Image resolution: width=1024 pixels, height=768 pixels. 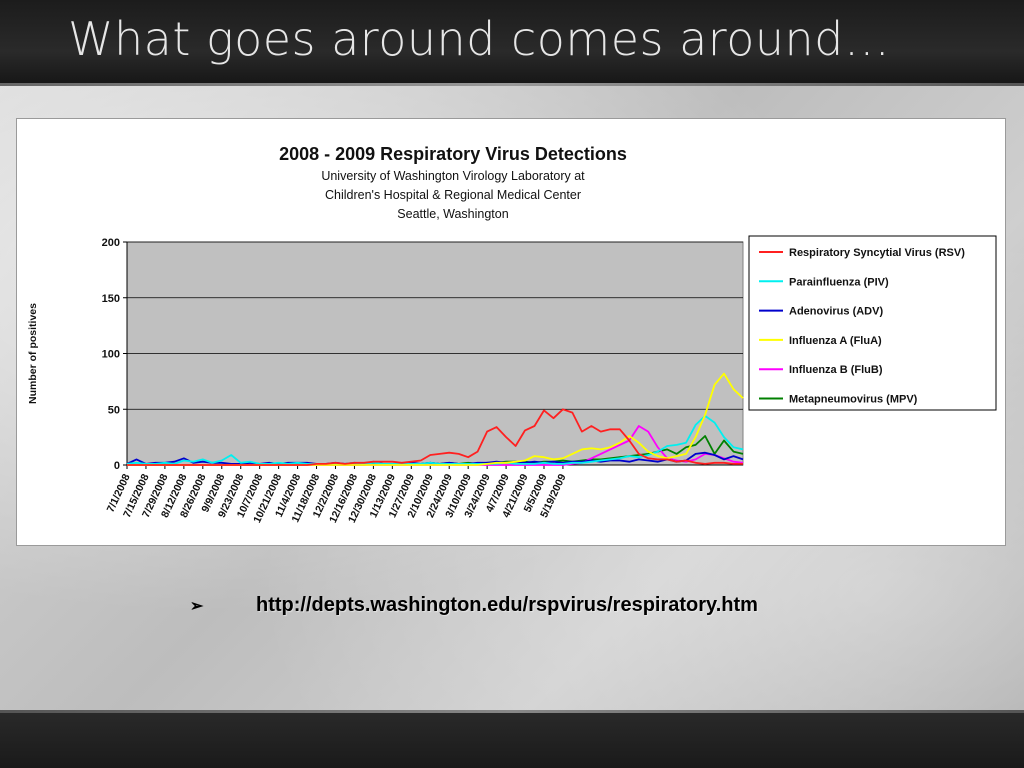 I want to click on chart-subtitle-line: Seattle, Washington, so click(x=452, y=214).